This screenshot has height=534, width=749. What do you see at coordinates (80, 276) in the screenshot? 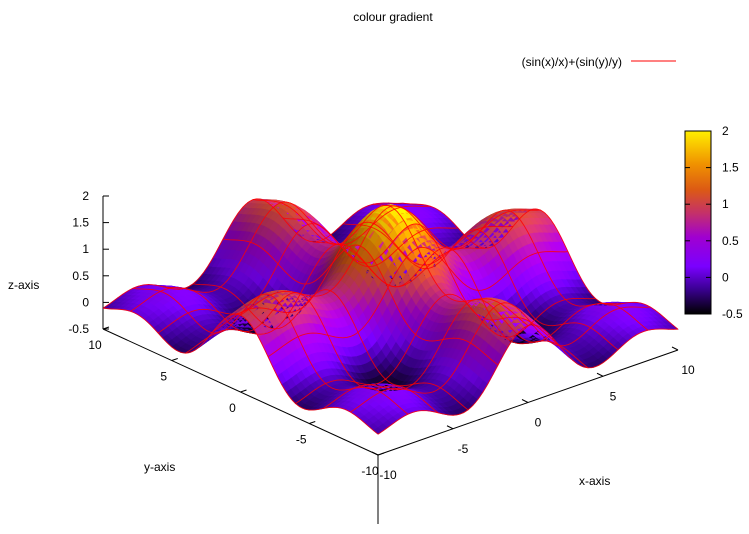
I see `z-tick-label: 0.5` at bounding box center [80, 276].